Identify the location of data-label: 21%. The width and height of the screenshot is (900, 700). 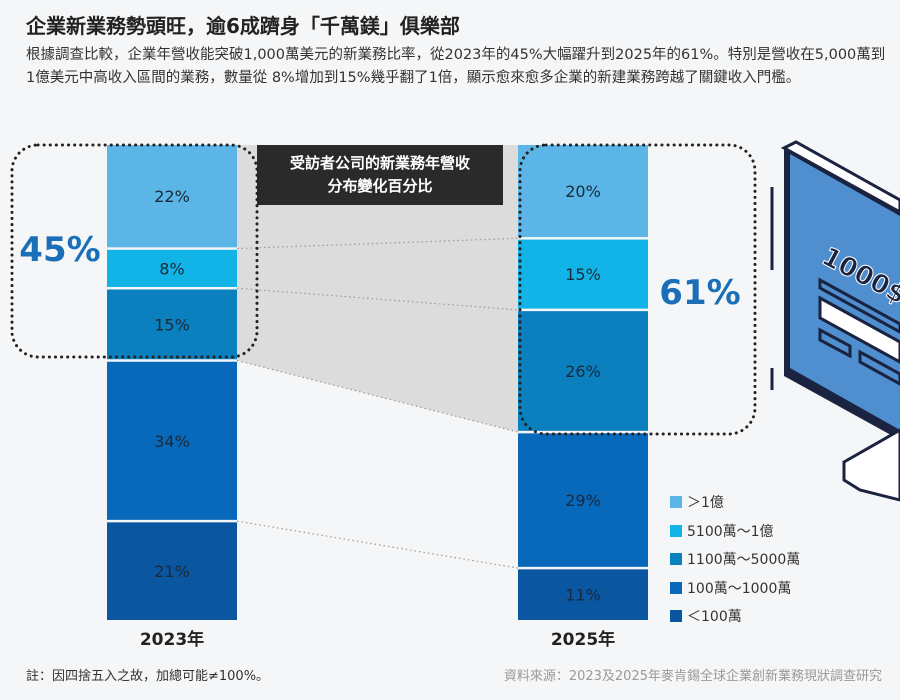
(172, 571).